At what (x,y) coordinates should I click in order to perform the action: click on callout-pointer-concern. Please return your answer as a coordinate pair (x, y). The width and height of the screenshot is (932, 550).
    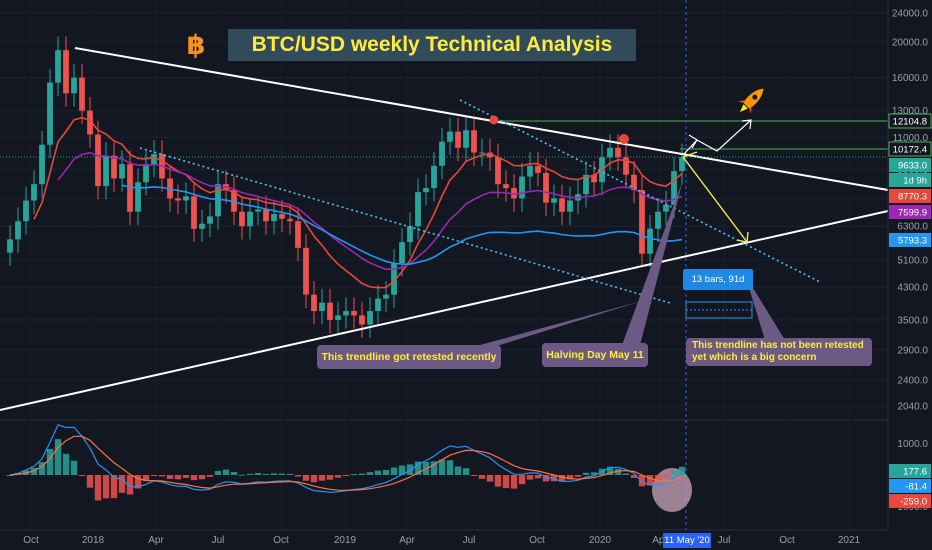
    Looking at the image, I should click on (765, 307).